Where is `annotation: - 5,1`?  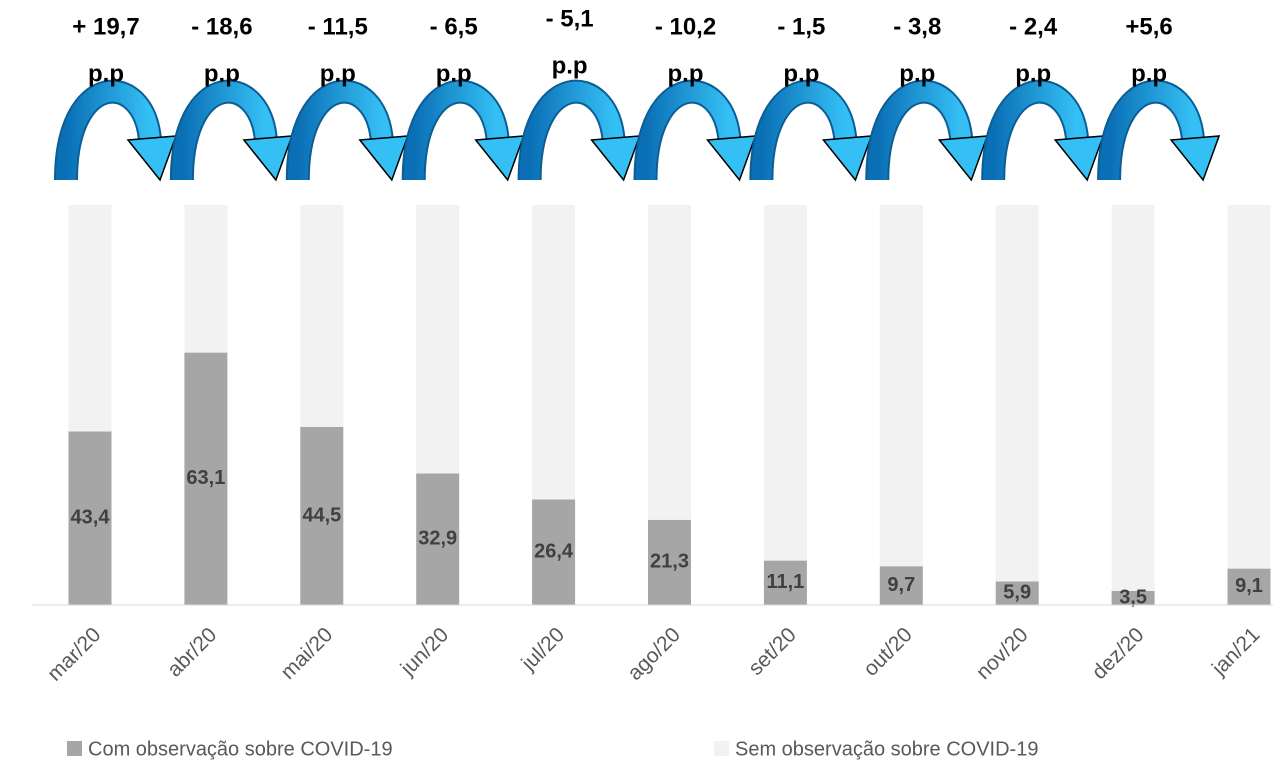 annotation: - 5,1 is located at coordinates (570, 18).